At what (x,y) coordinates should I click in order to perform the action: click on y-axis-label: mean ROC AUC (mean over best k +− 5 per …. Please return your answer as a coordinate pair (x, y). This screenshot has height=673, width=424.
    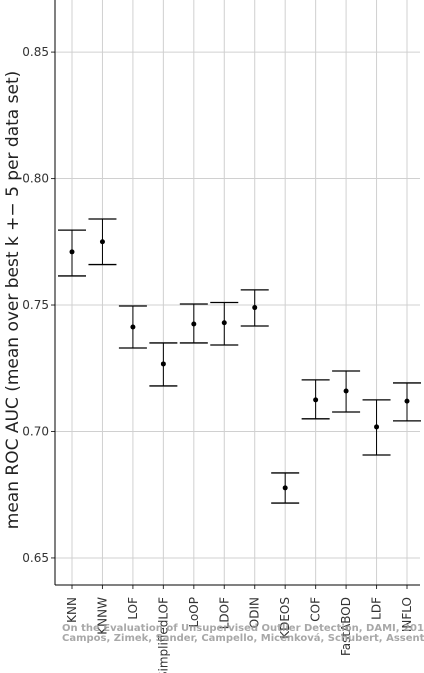
    Looking at the image, I should click on (13, 300).